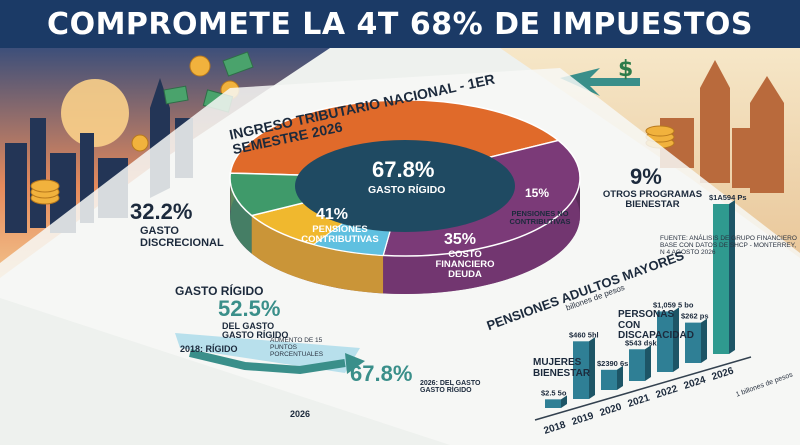 This screenshot has width=800, height=445. What do you see at coordinates (219, 291) in the screenshot?
I see `trend-title: GASTO RÍGIDO` at bounding box center [219, 291].